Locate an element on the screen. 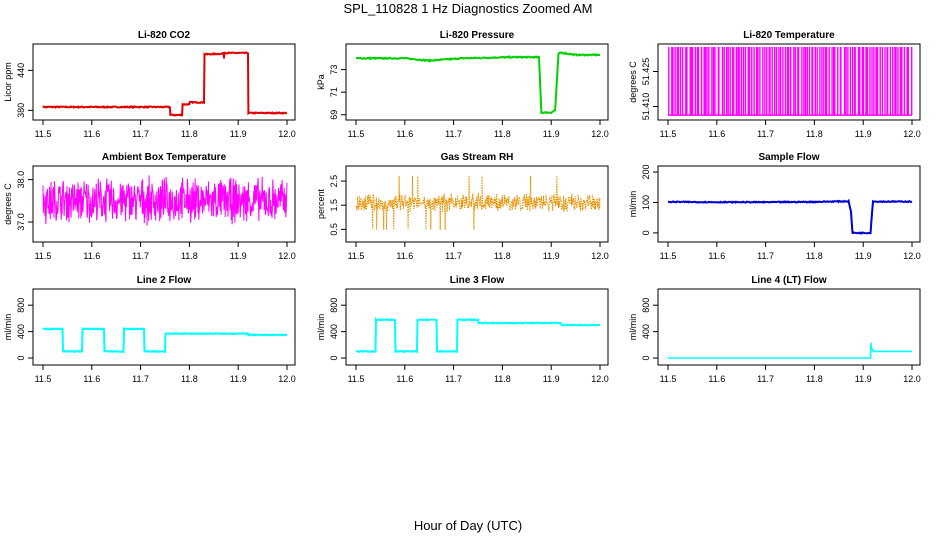 The height and width of the screenshot is (540, 936). y-tick-label: 440 is located at coordinates (21, 70).